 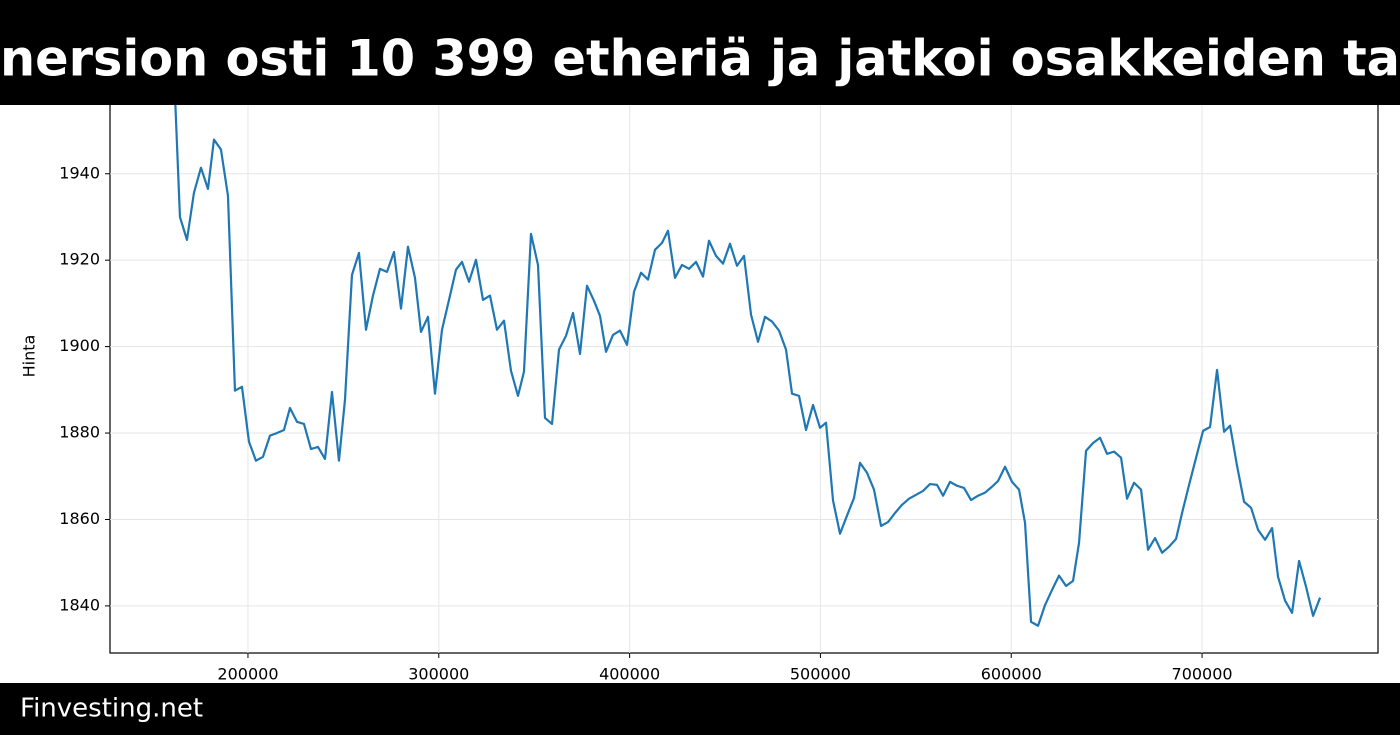 I want to click on x-tick-label: 700000, so click(x=1202, y=674).